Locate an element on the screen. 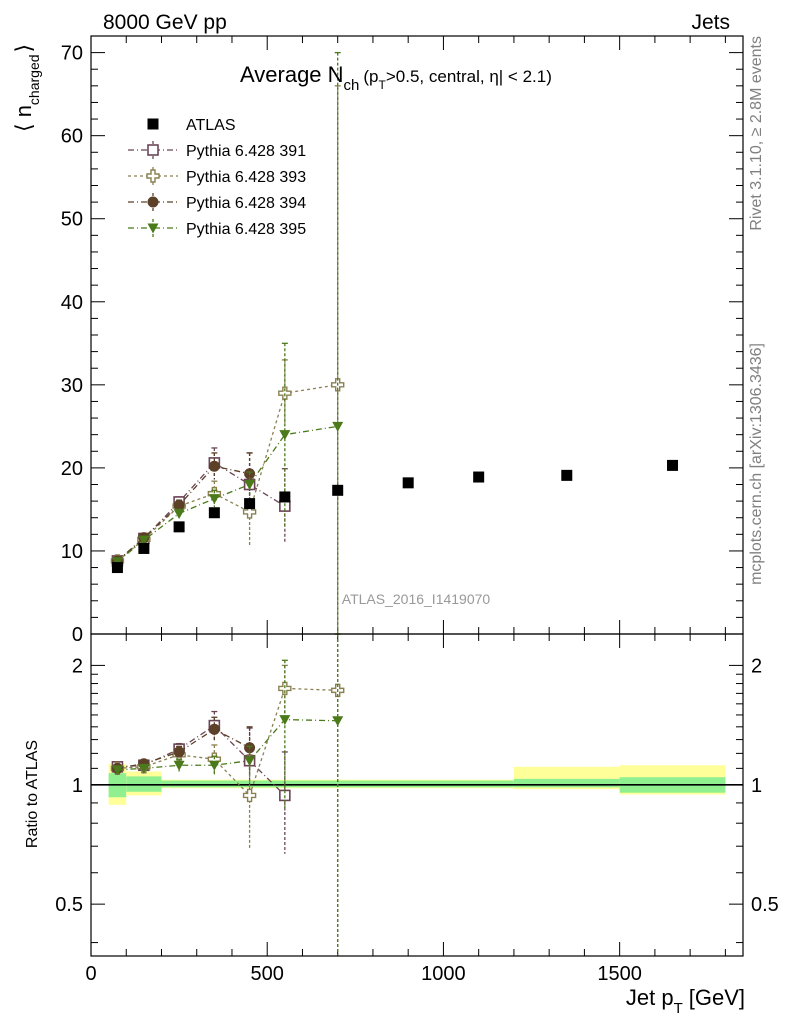  y-tick-label-right: 0.5 is located at coordinates (765, 905).